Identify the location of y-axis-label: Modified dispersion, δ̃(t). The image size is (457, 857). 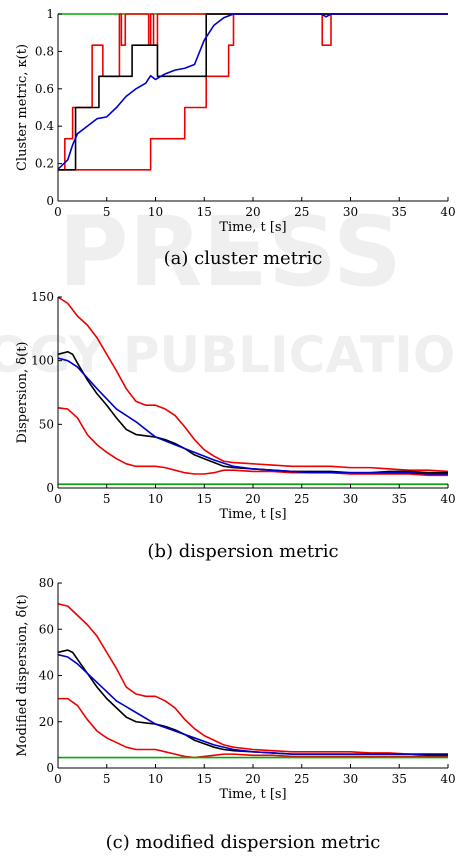
(22, 675).